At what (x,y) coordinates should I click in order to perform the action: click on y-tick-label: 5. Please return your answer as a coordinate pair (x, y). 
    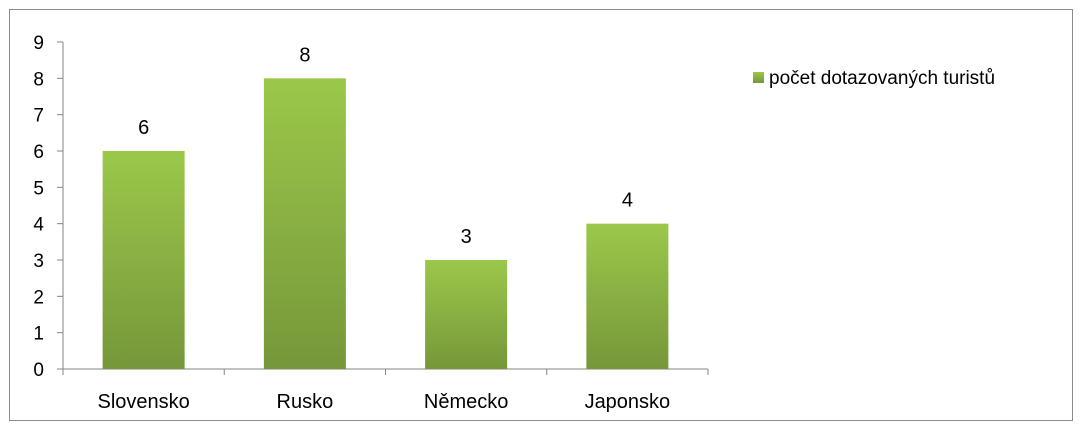
    Looking at the image, I should click on (38, 188).